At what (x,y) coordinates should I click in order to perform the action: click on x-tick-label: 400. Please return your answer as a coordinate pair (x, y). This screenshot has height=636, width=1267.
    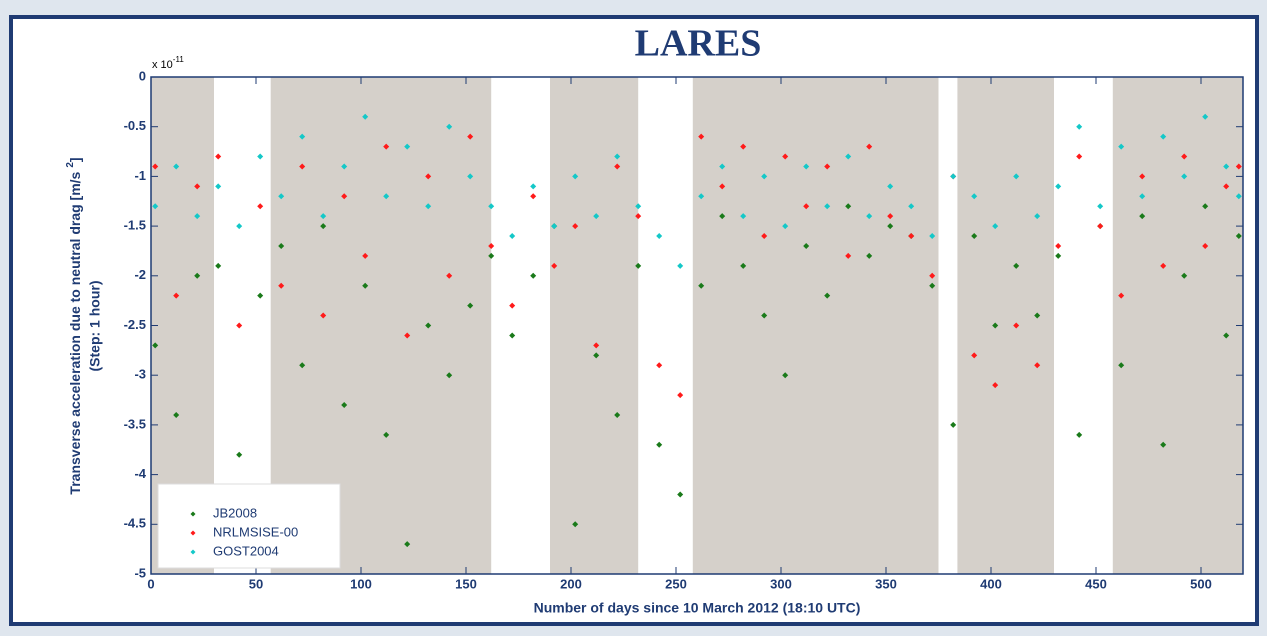
    Looking at the image, I should click on (991, 583).